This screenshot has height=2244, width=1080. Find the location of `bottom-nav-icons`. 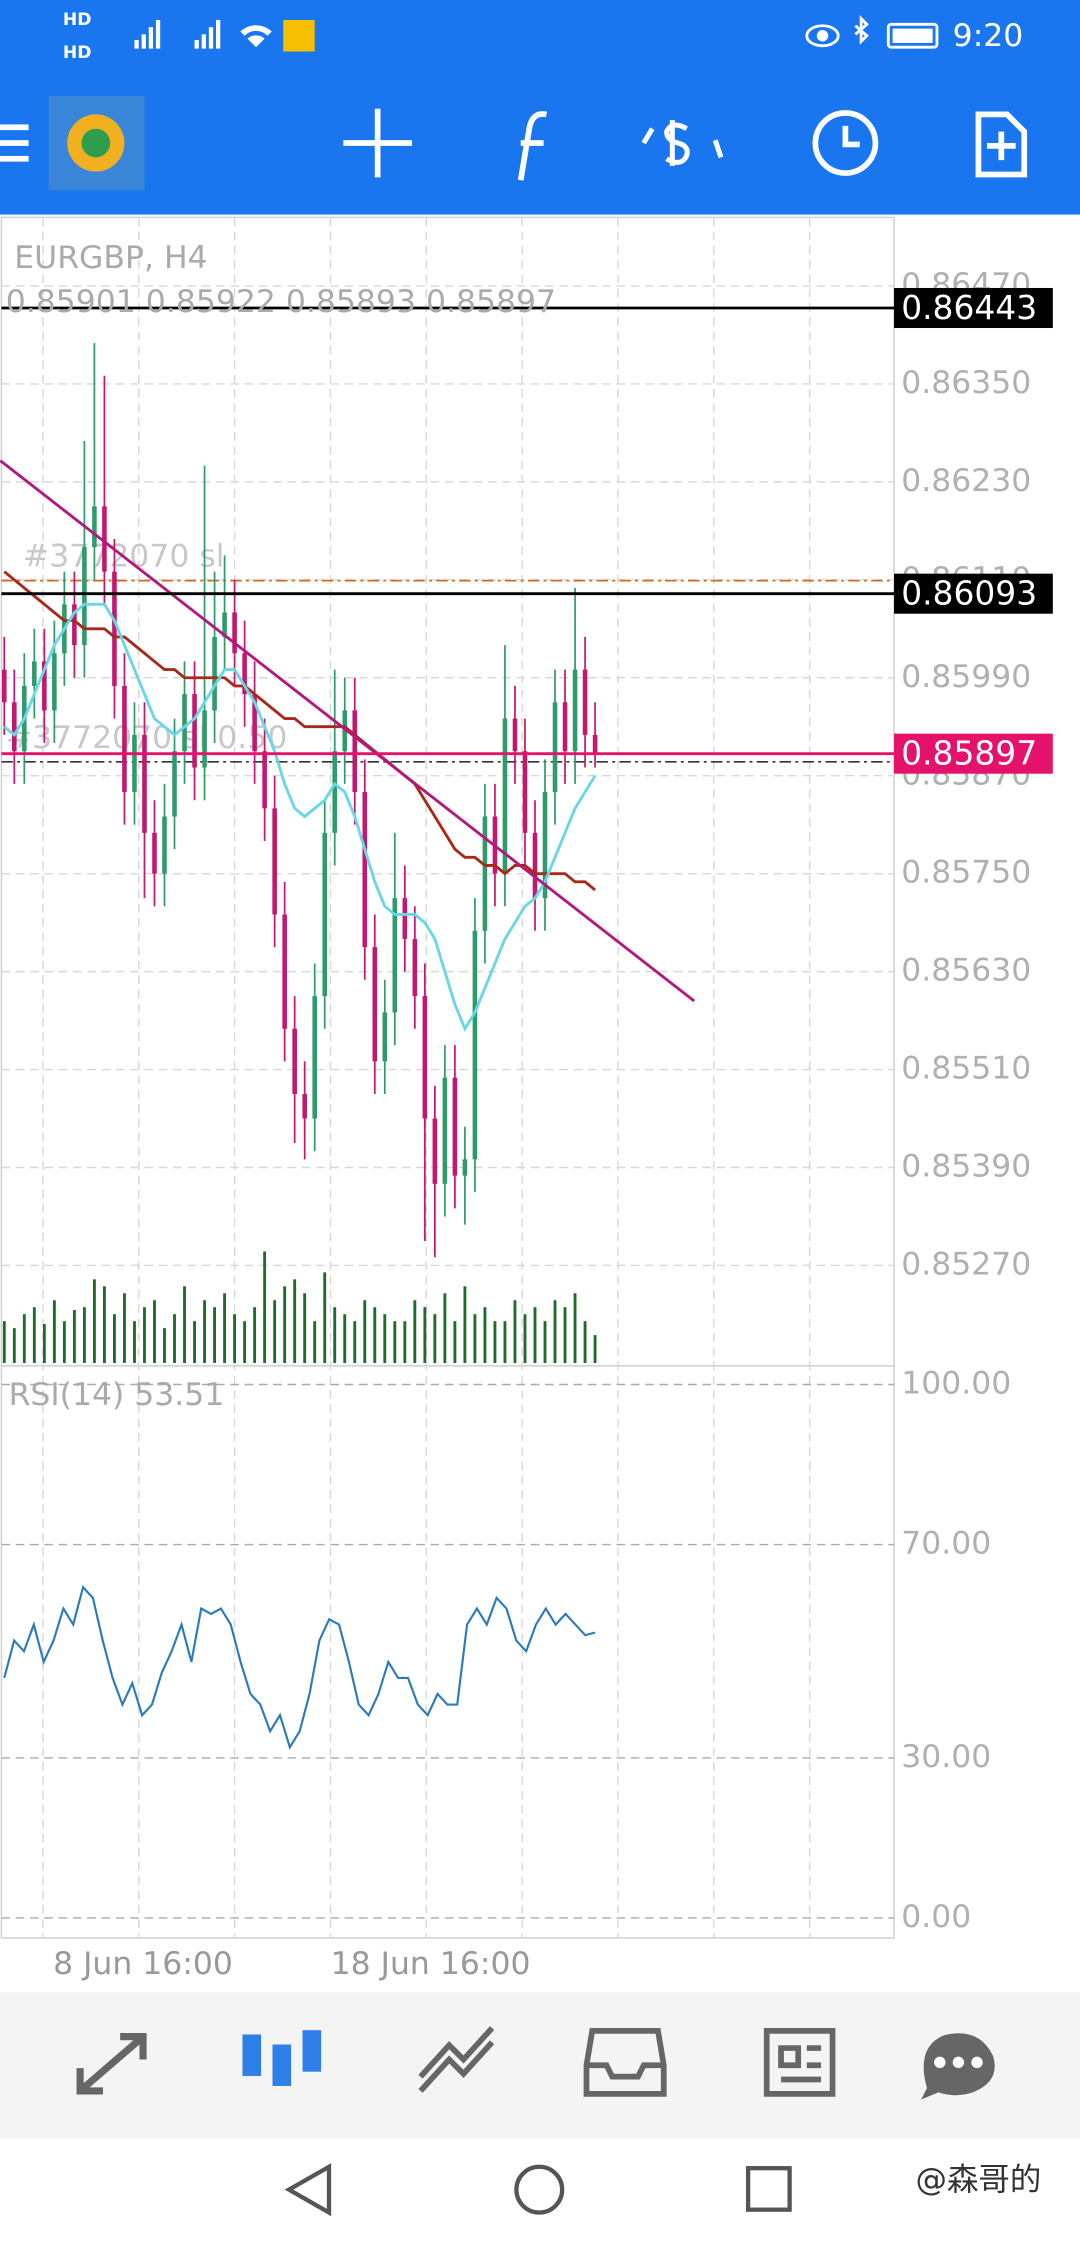

bottom-nav-icons is located at coordinates (535, 2063).